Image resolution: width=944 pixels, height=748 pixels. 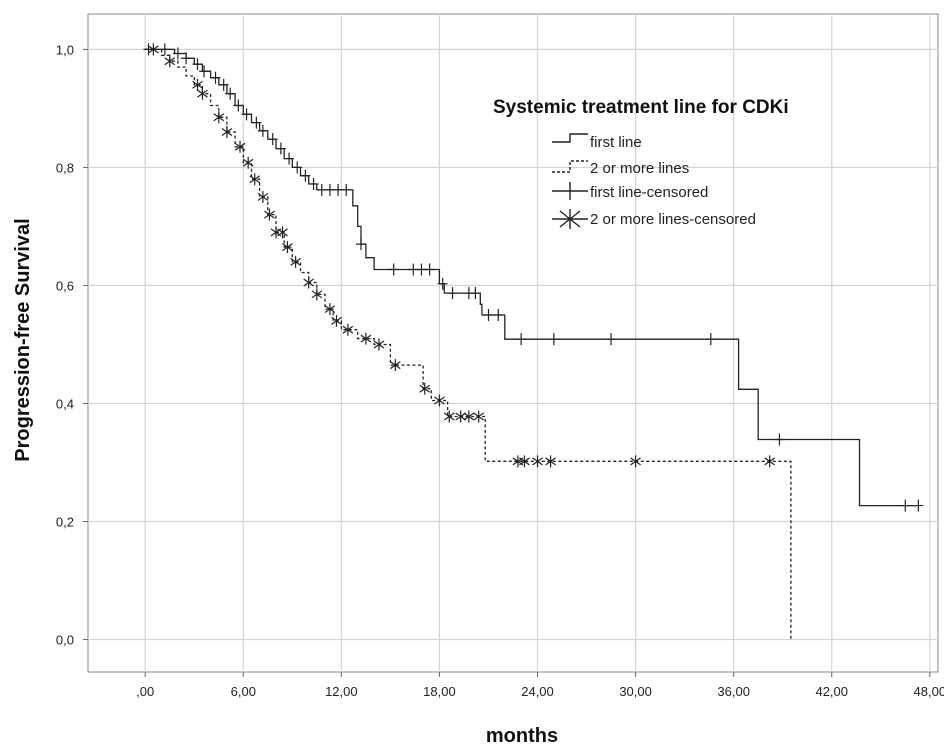 What do you see at coordinates (65, 49) in the screenshot?
I see `y-tick-label: 1,0` at bounding box center [65, 49].